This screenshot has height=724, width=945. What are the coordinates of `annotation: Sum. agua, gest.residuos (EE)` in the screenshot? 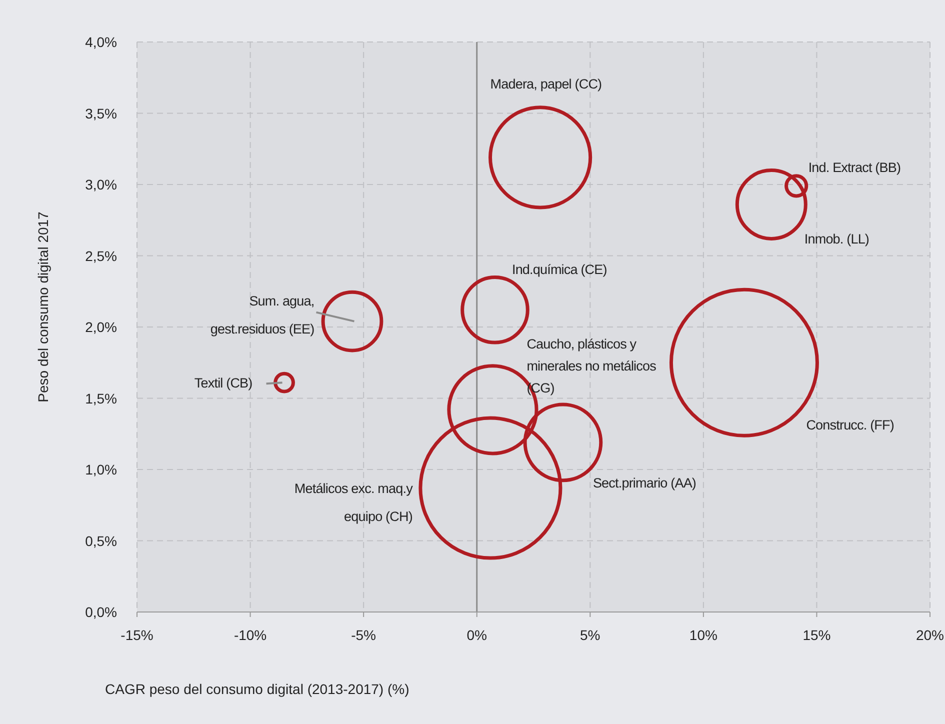 It's located at (262, 314).